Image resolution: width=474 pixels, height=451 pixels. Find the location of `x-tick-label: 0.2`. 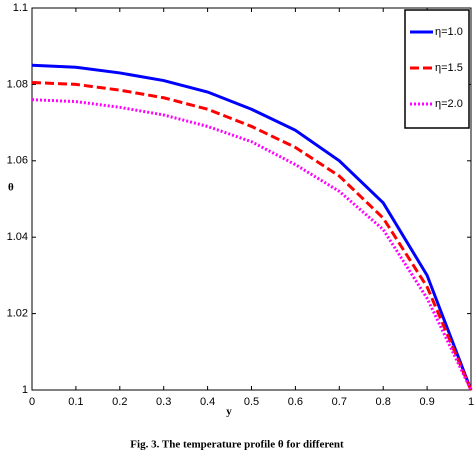

x-tick-label: 0.2 is located at coordinates (119, 402).